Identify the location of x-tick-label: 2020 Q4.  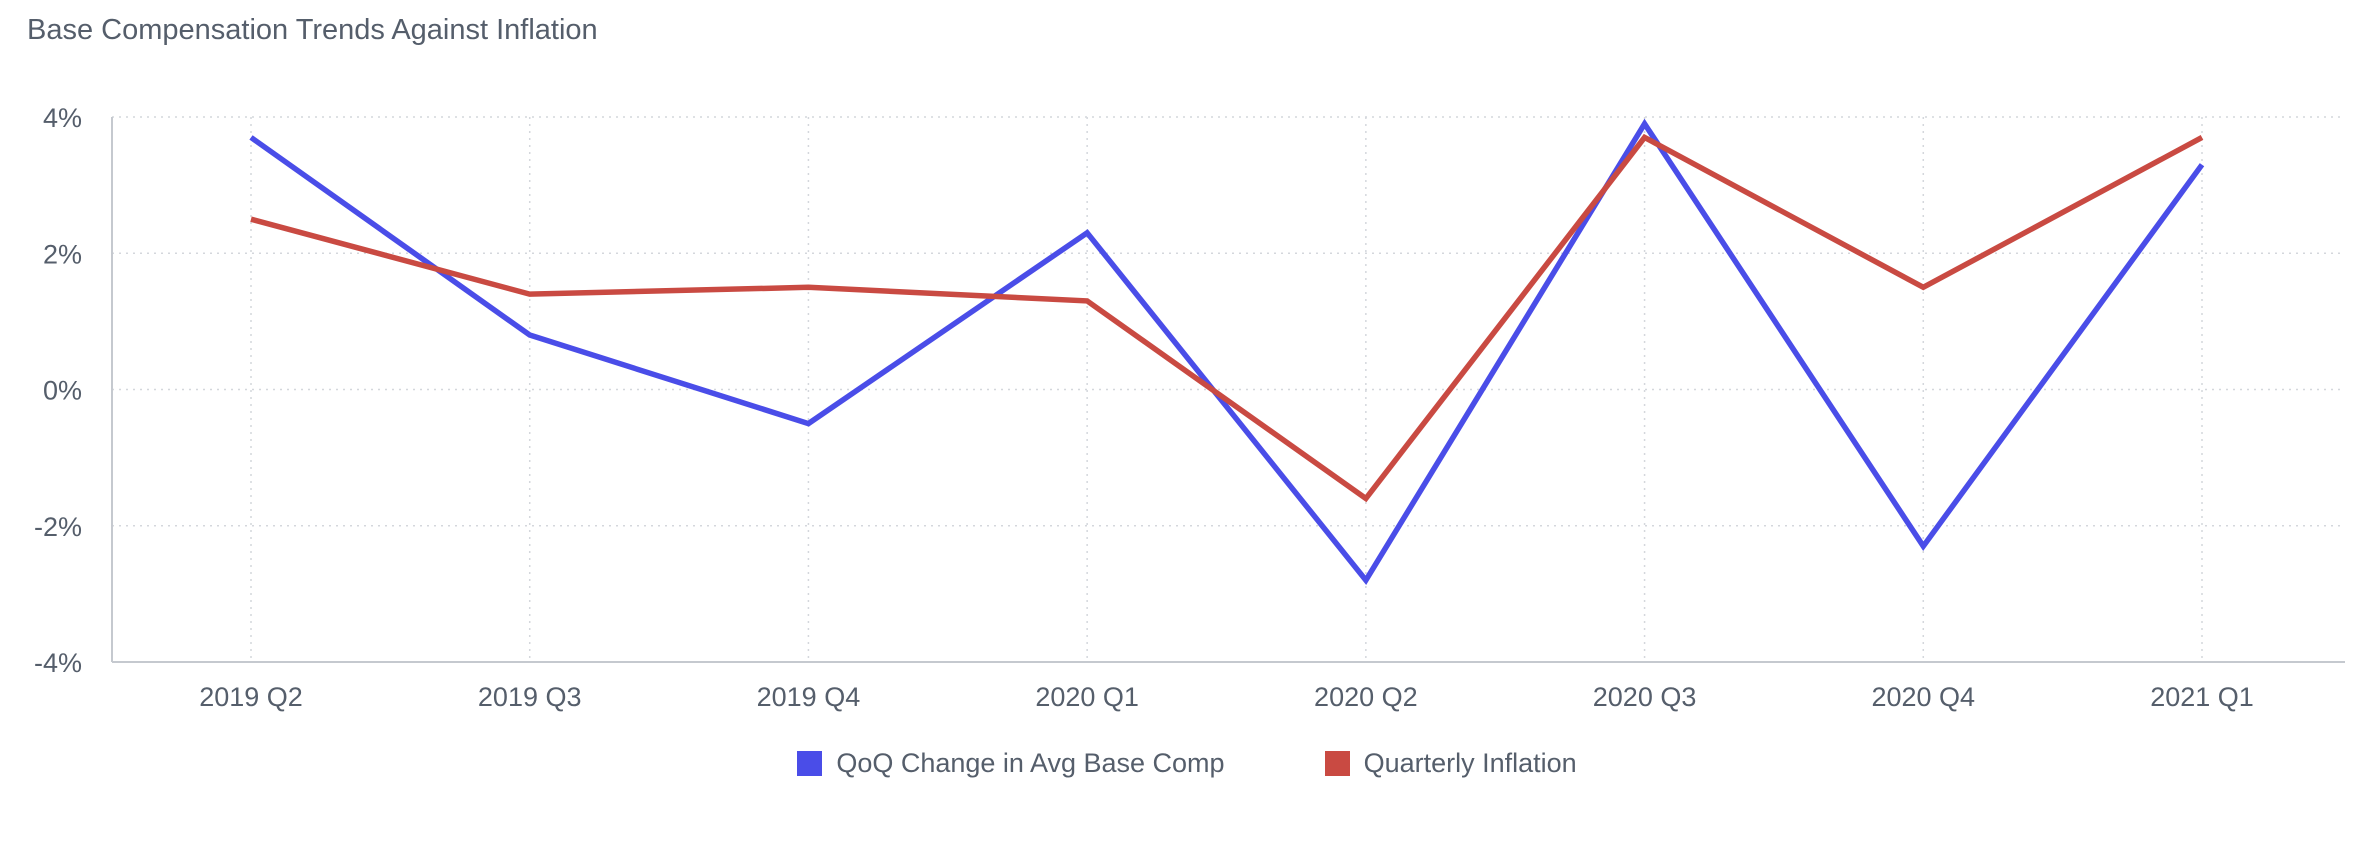
(1923, 697).